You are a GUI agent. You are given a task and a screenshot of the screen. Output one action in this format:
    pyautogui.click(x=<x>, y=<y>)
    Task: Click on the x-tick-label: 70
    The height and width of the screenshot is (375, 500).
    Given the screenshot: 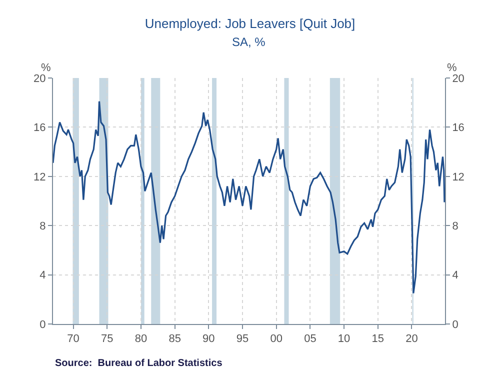 What is the action you would take?
    pyautogui.click(x=73, y=339)
    